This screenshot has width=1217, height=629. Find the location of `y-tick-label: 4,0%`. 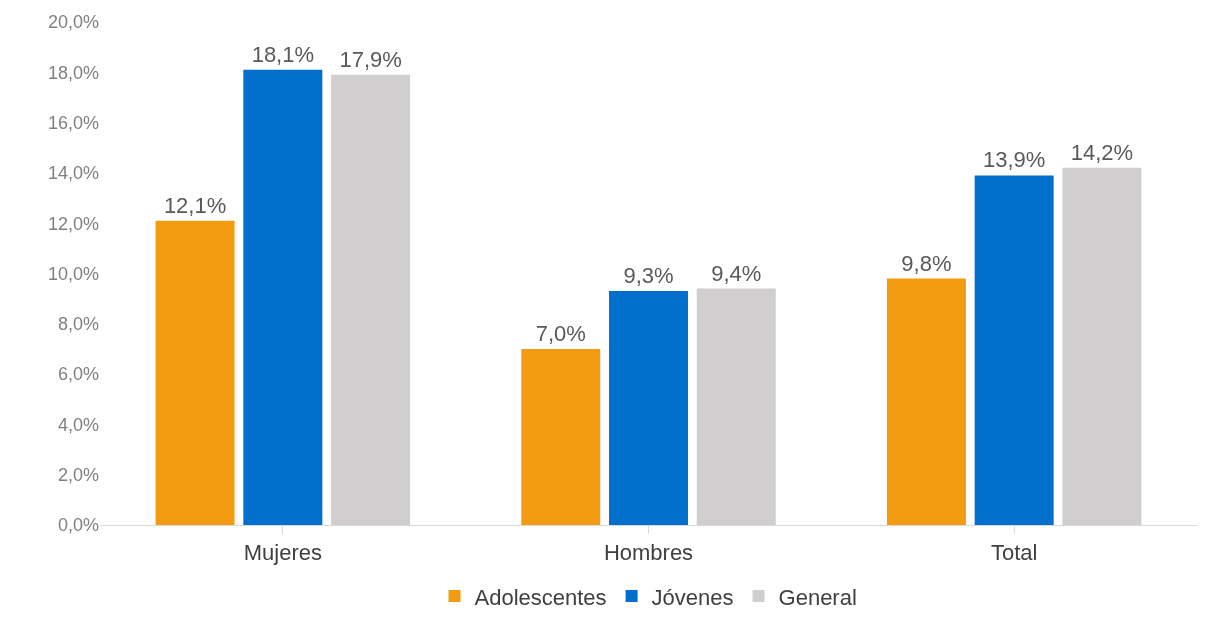

y-tick-label: 4,0% is located at coordinates (78, 424).